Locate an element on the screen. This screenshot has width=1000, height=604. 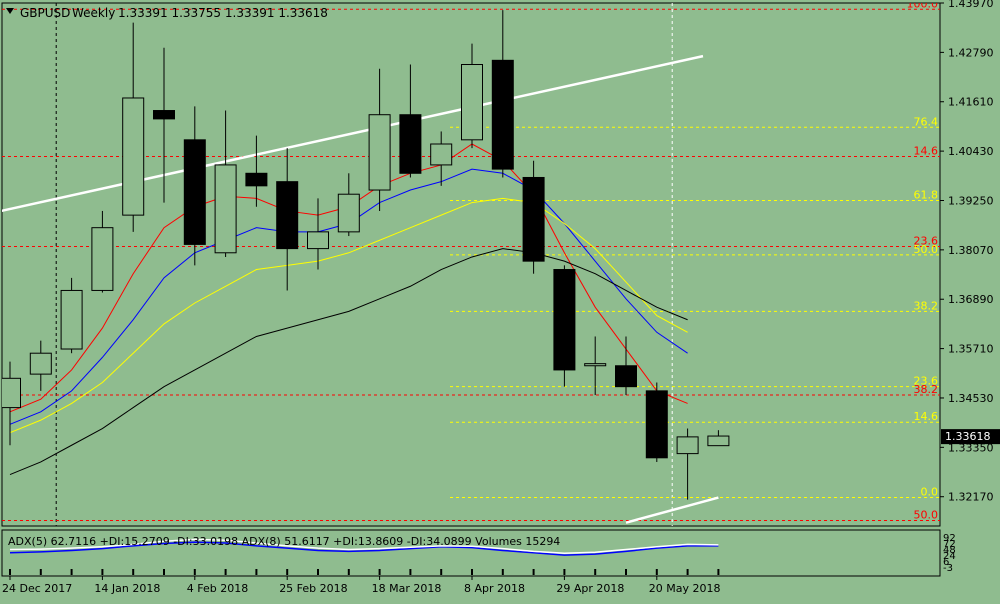
chart-menu-triangle-icon is located at coordinates (10, 11).